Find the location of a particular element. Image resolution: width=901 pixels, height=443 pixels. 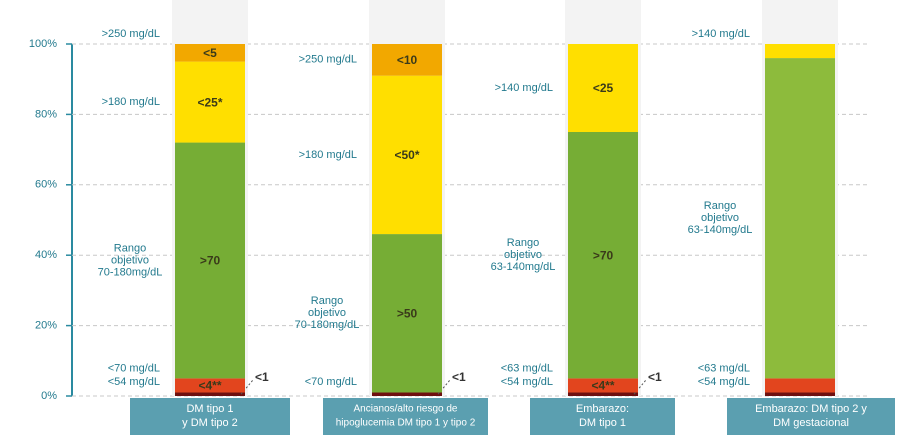

category-label: y DM tipo 2 is located at coordinates (210, 423).